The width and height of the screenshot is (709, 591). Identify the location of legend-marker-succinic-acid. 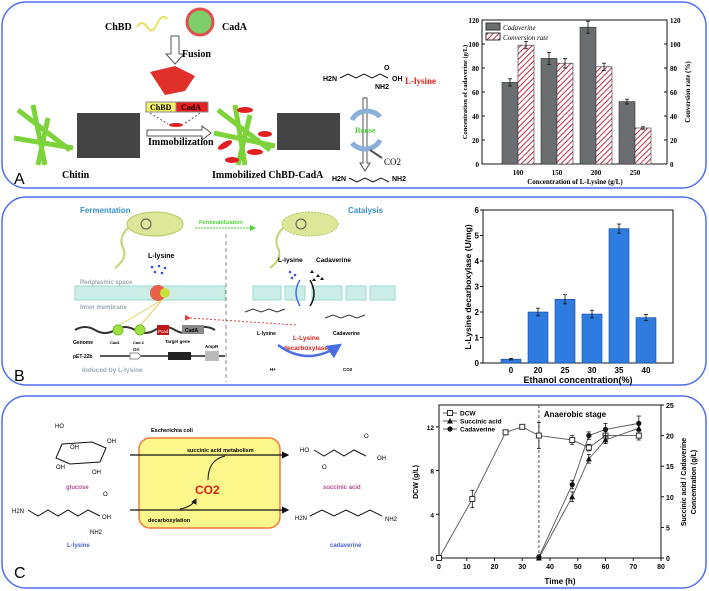
(450, 421).